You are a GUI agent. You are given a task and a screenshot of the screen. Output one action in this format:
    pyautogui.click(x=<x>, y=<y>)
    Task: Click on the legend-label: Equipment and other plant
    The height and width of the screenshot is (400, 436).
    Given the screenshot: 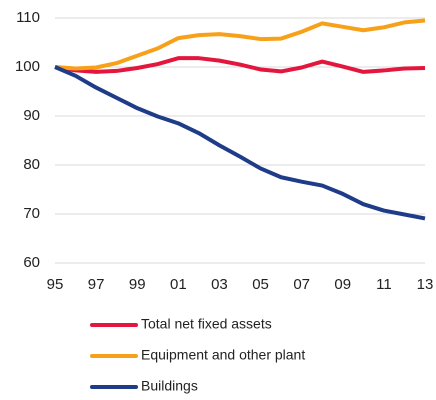 What is the action you would take?
    pyautogui.click(x=223, y=355)
    